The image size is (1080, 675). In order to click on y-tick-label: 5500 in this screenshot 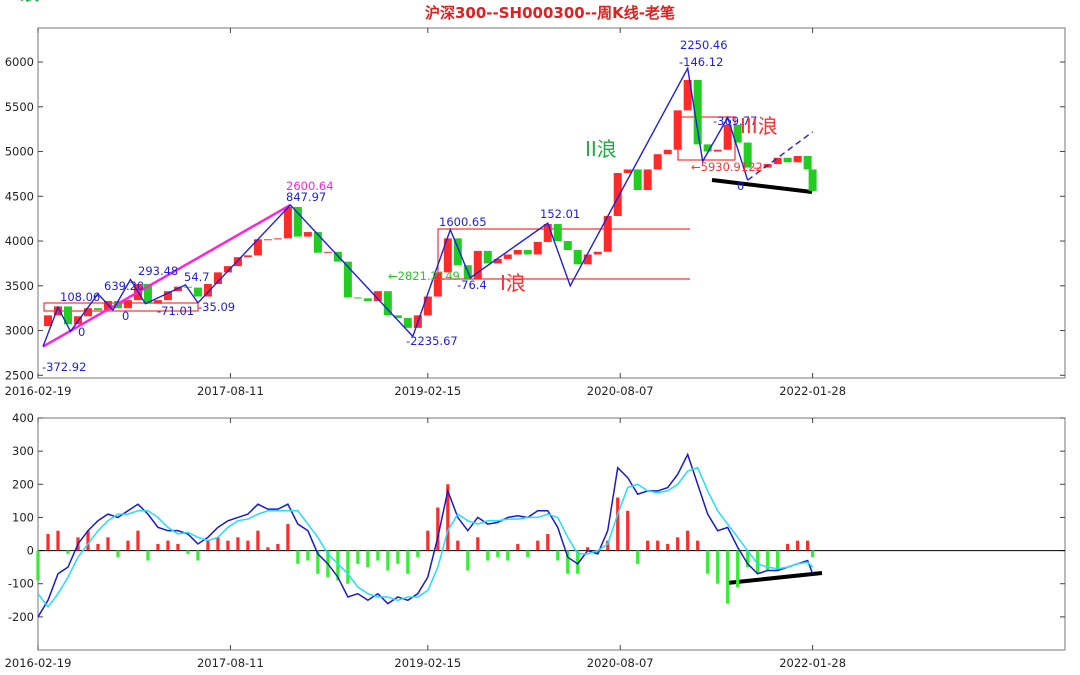, I will do `click(19, 107)`.